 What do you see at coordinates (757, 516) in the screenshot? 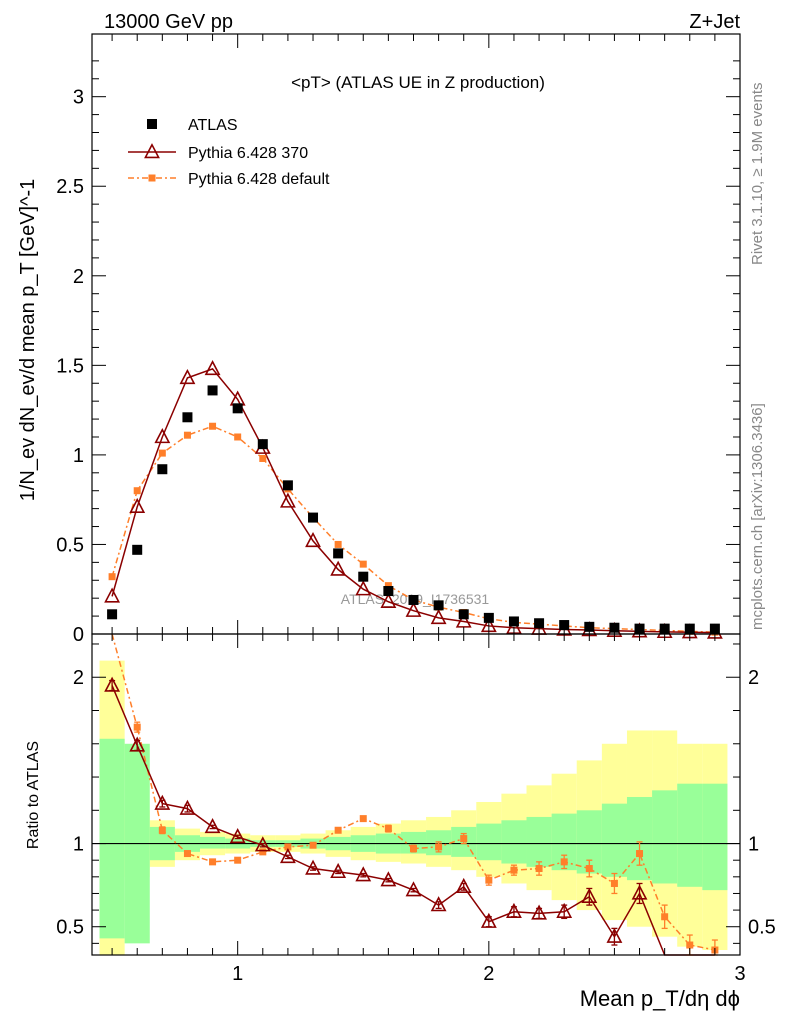
I see `mcplots-label: mcplots.cern.ch [arXiv:1306.3436]` at bounding box center [757, 516].